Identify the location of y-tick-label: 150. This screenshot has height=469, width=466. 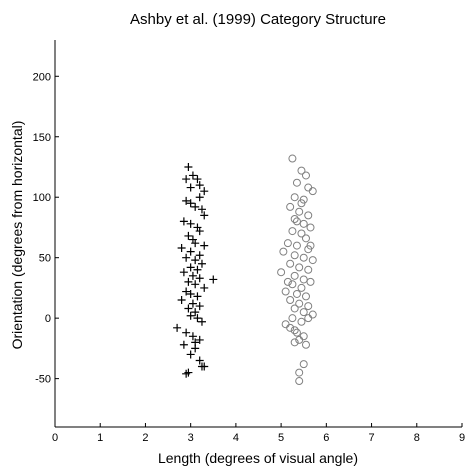
(42, 138).